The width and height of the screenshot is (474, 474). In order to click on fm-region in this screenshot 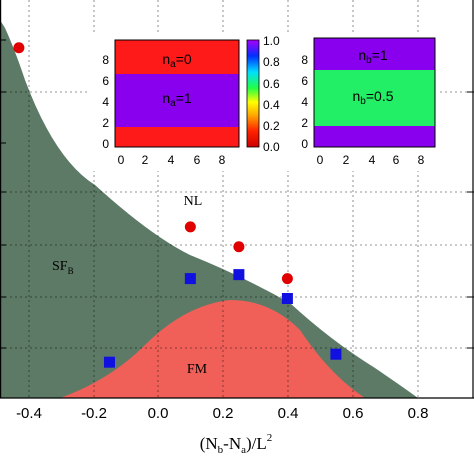, I will do `click(212, 349)`.